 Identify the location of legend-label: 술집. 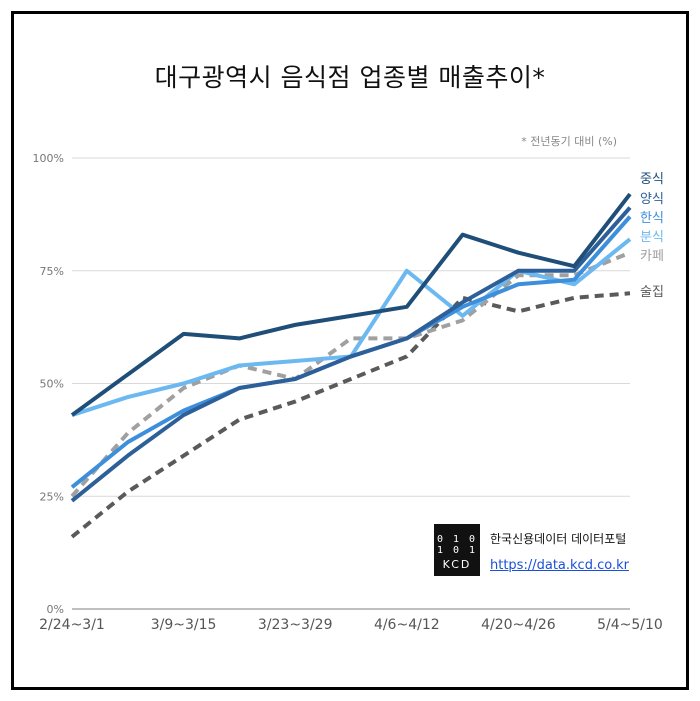
(652, 292).